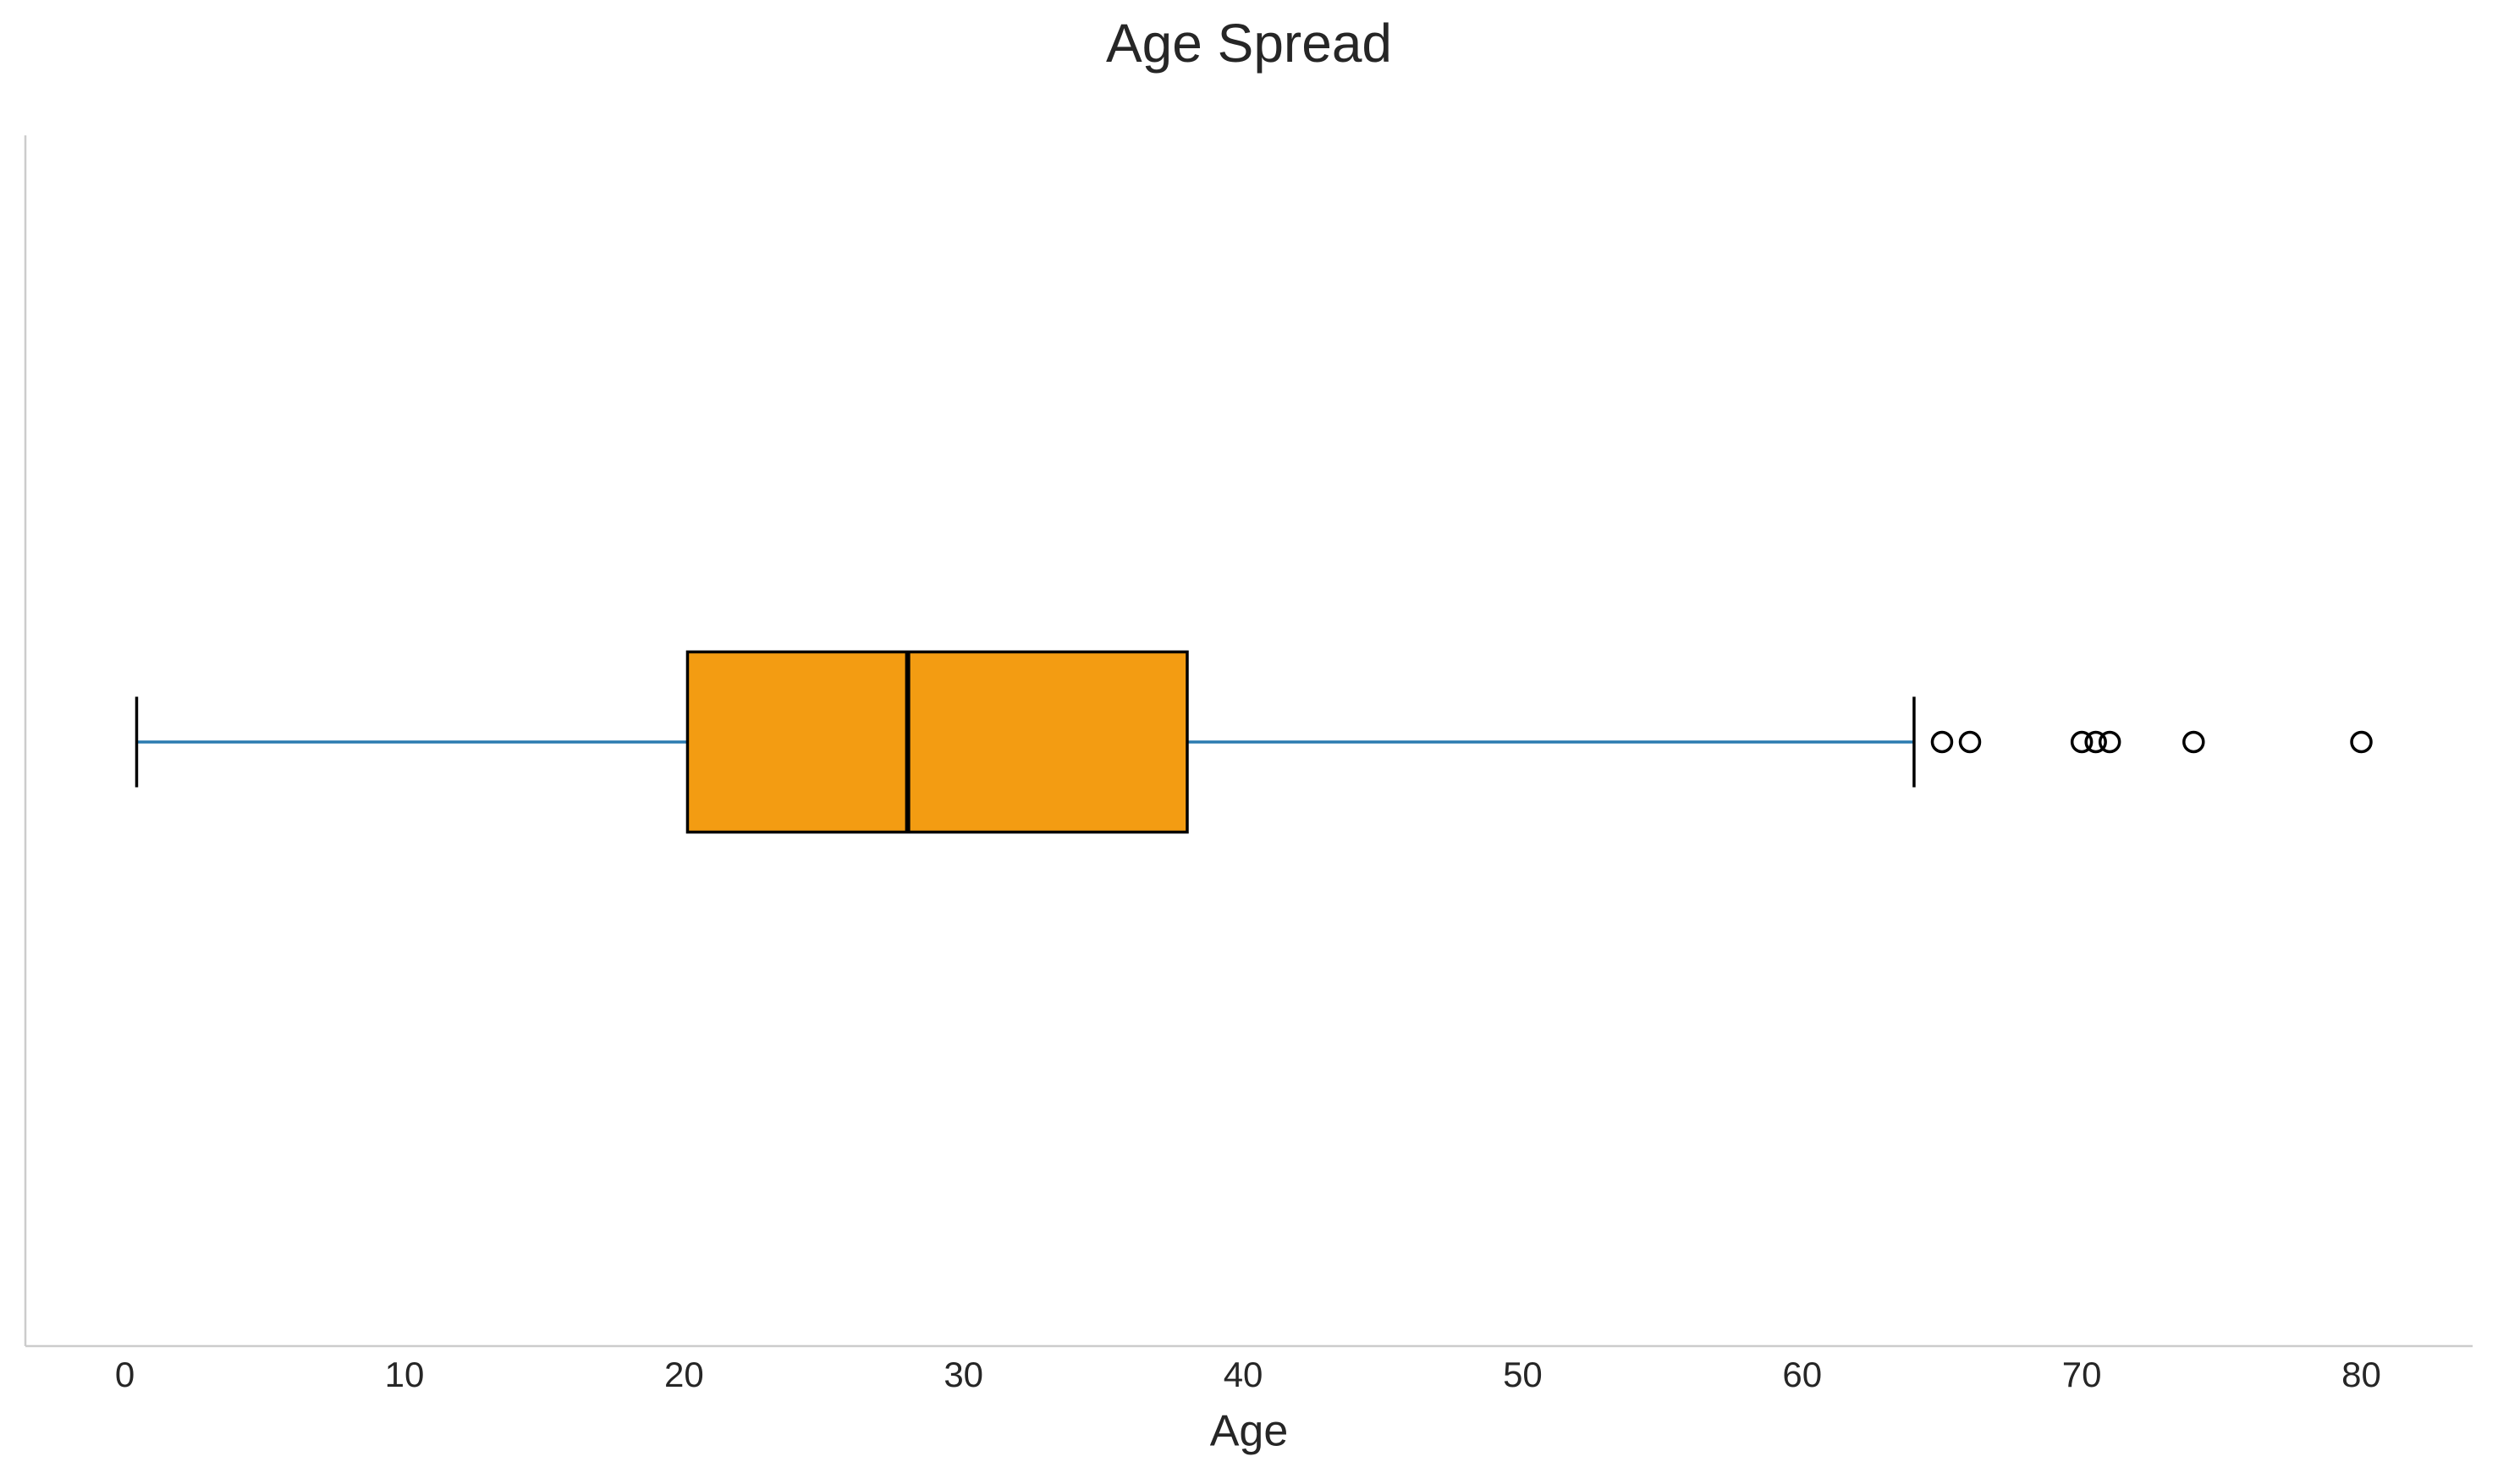 The image size is (2498, 1484). Describe the element at coordinates (684, 1374) in the screenshot. I see `x-tick-label: 20` at that location.